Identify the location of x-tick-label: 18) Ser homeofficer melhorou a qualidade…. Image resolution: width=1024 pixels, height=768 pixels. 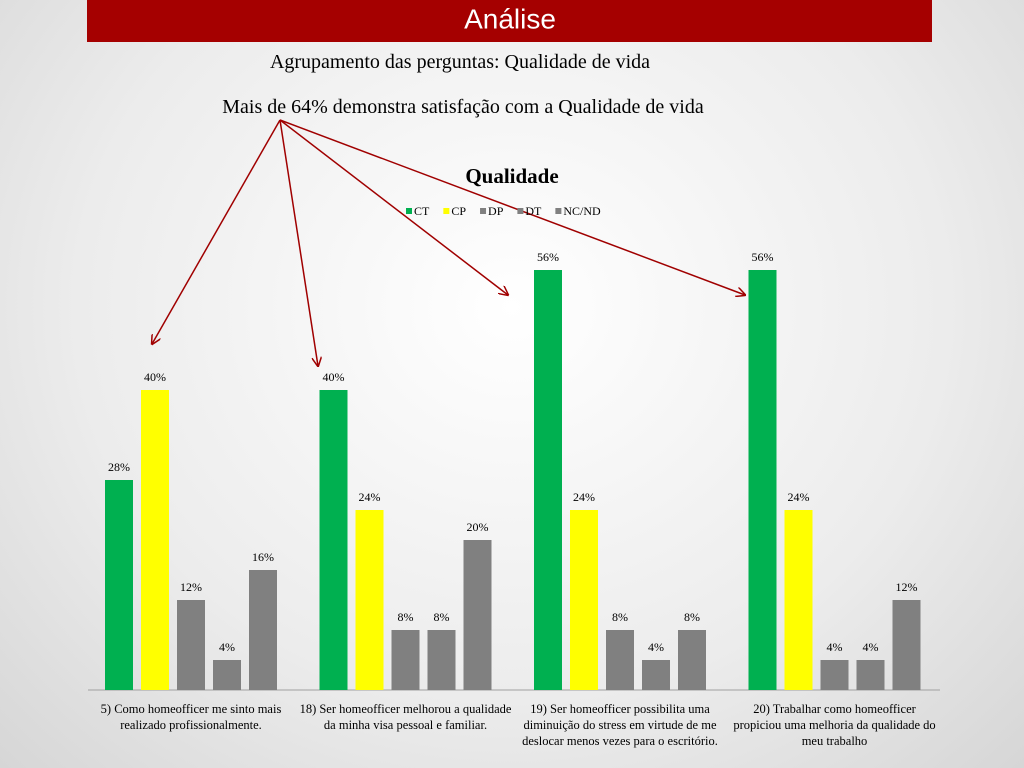
(405, 717).